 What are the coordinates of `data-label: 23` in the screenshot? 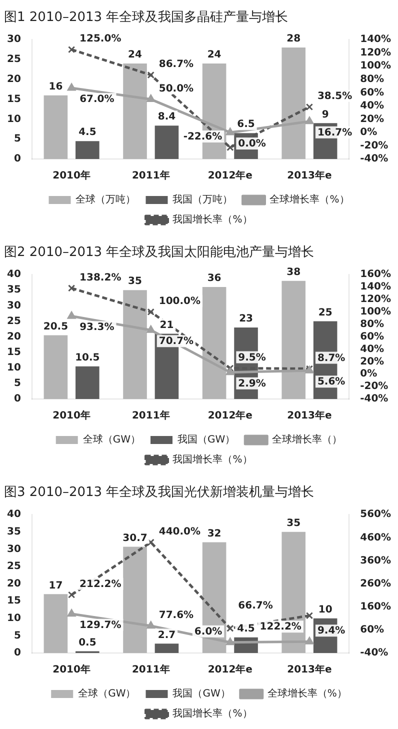 It's located at (246, 319).